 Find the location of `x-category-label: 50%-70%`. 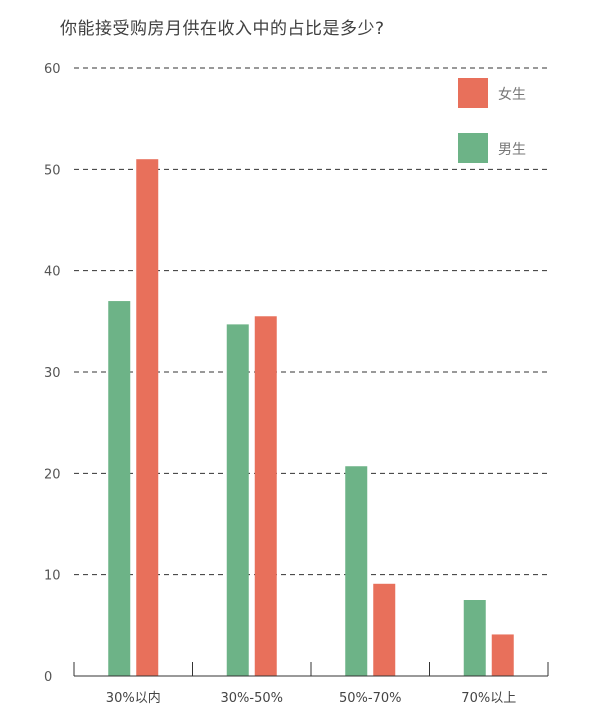

x-category-label: 50%-70% is located at coordinates (370, 698).